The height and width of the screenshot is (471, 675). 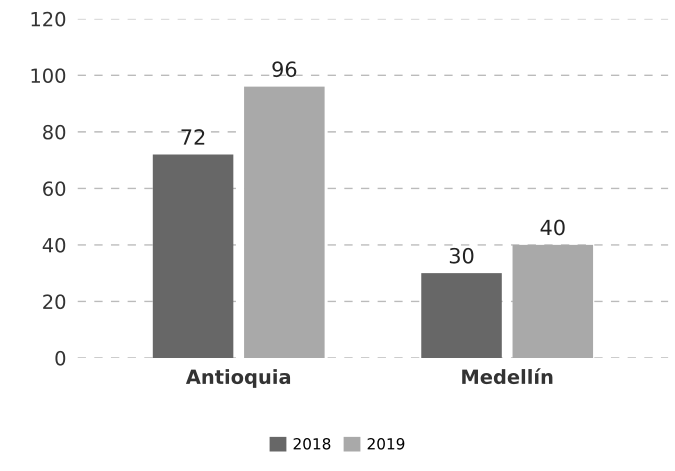 I want to click on x-tick-label: Antioquia, so click(x=238, y=378).